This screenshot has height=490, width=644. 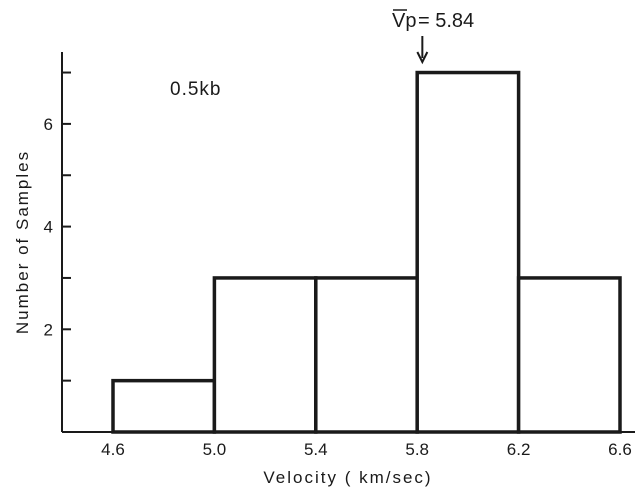 What do you see at coordinates (422, 58) in the screenshot?
I see `mean-arrow-head` at bounding box center [422, 58].